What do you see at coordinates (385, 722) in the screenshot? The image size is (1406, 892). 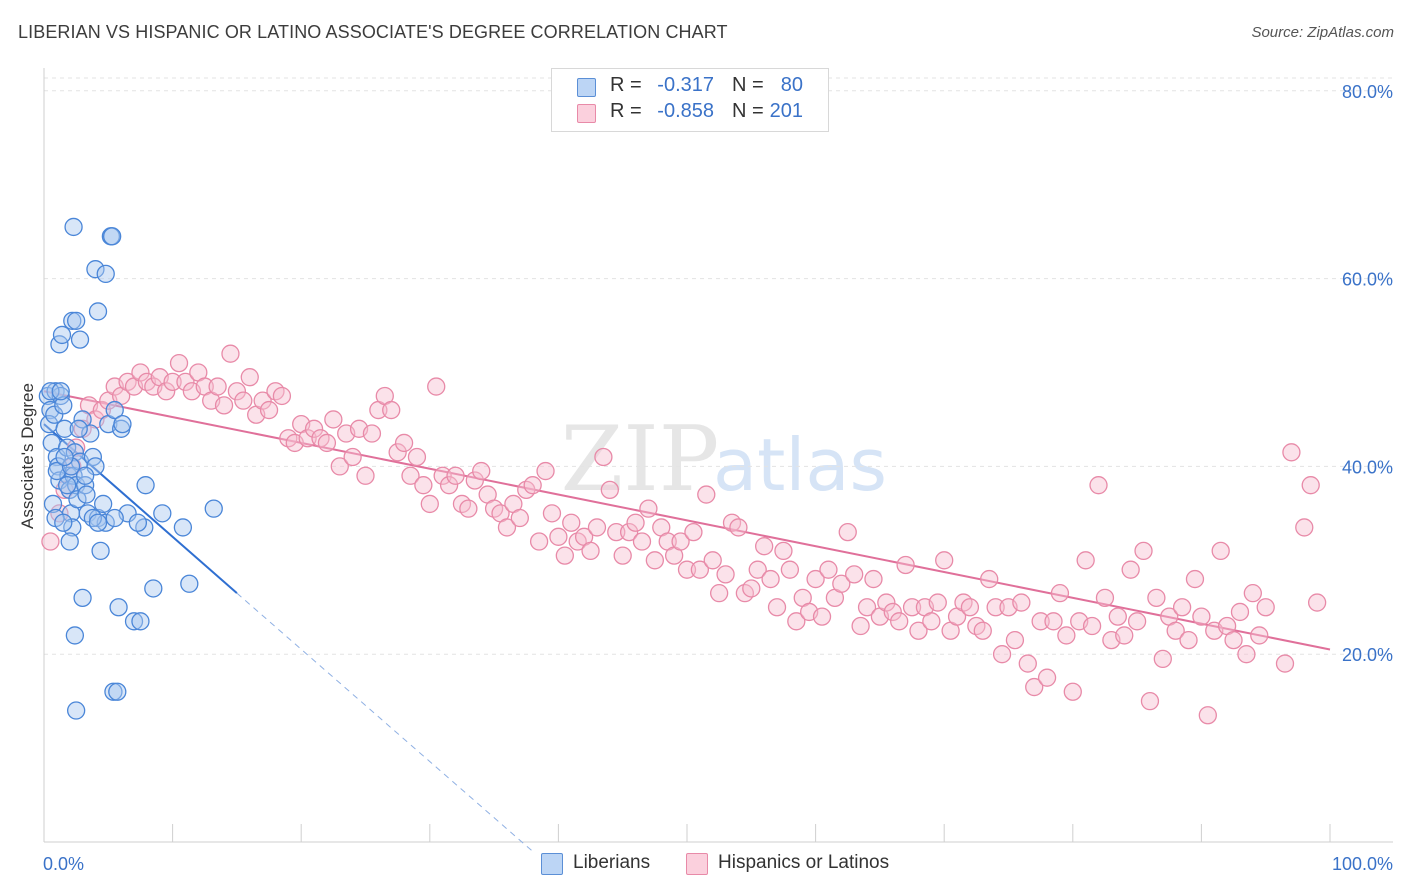 I see `trend-line-liberians-extension` at bounding box center [385, 722].